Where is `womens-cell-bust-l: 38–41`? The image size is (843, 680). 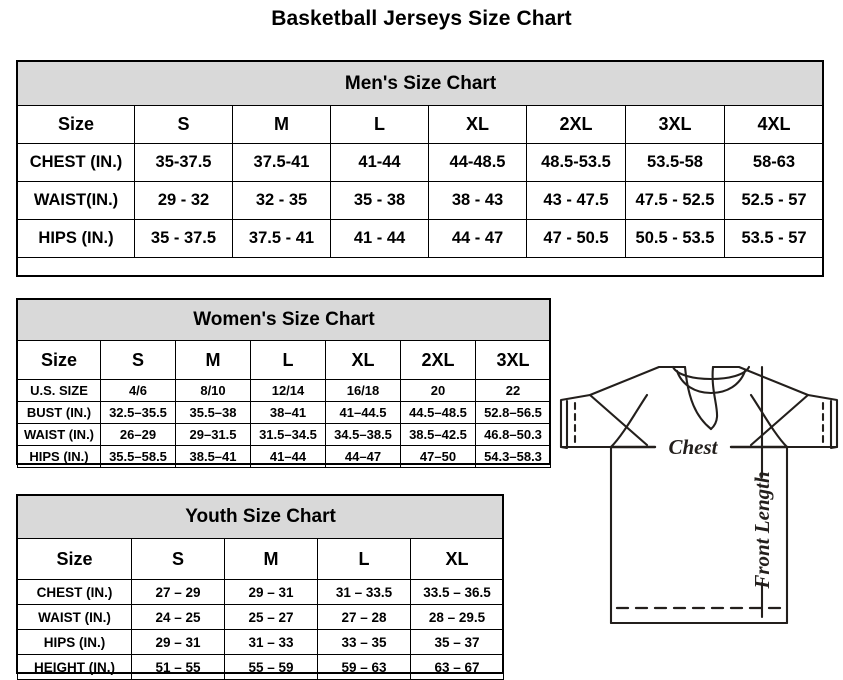 womens-cell-bust-l: 38–41 is located at coordinates (288, 412).